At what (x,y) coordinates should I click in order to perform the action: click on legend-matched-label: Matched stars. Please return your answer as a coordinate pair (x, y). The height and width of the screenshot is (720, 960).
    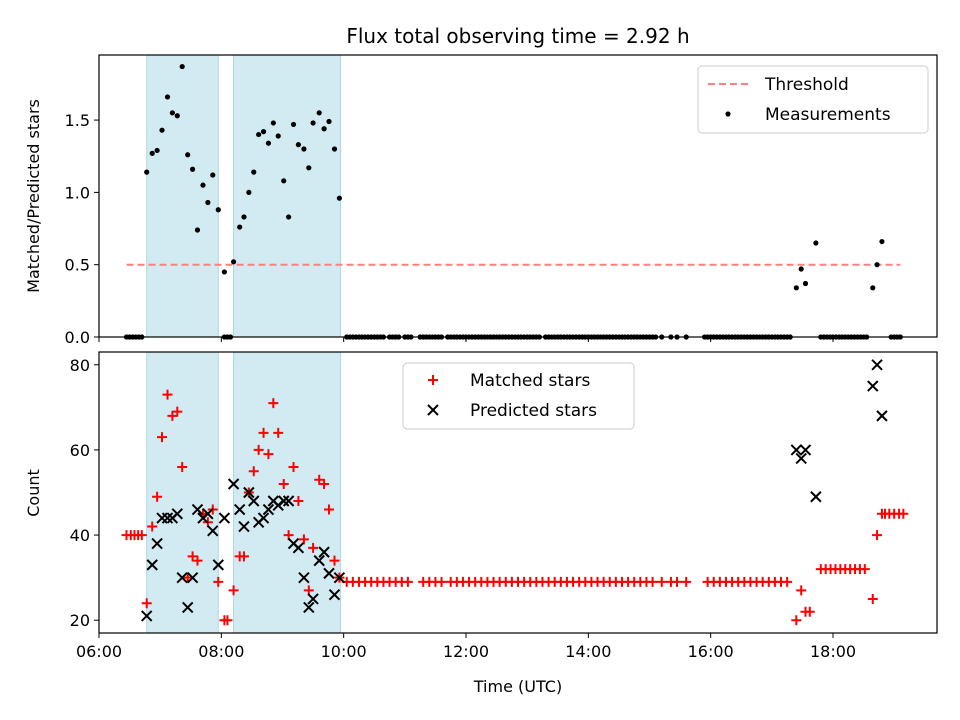
    Looking at the image, I should click on (530, 381).